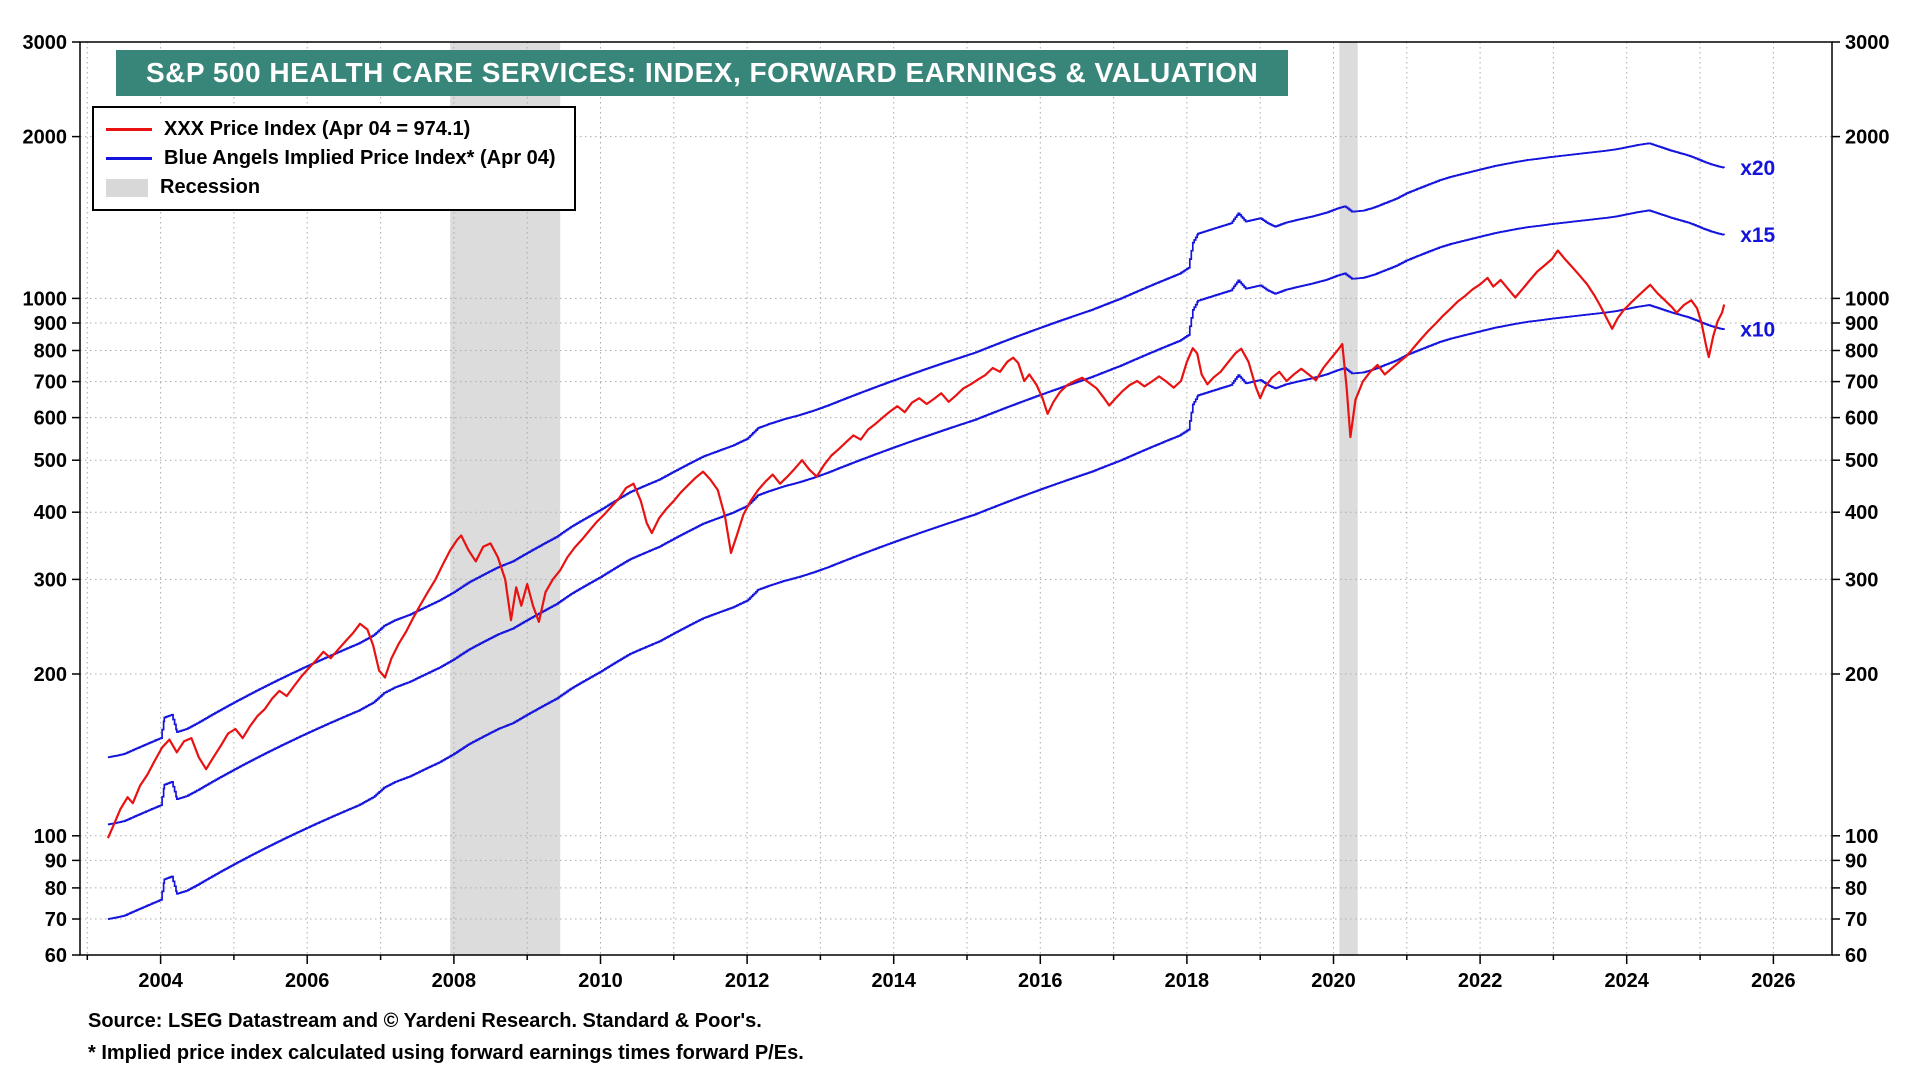  Describe the element at coordinates (56, 889) in the screenshot. I see `y-tick-label-left: 80` at that location.